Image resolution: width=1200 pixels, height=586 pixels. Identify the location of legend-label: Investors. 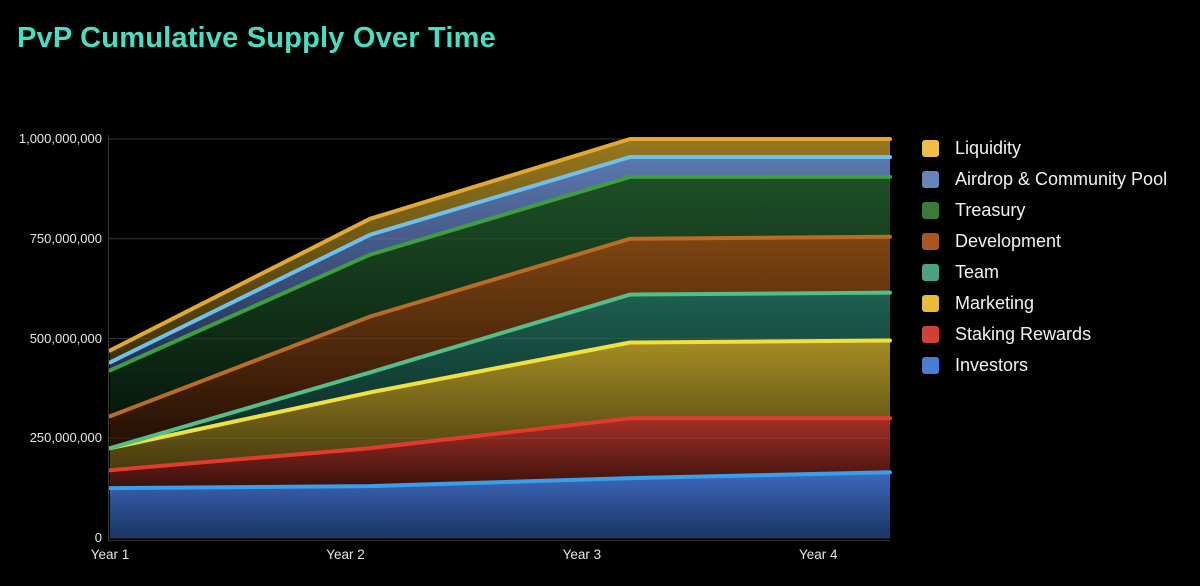
(992, 365).